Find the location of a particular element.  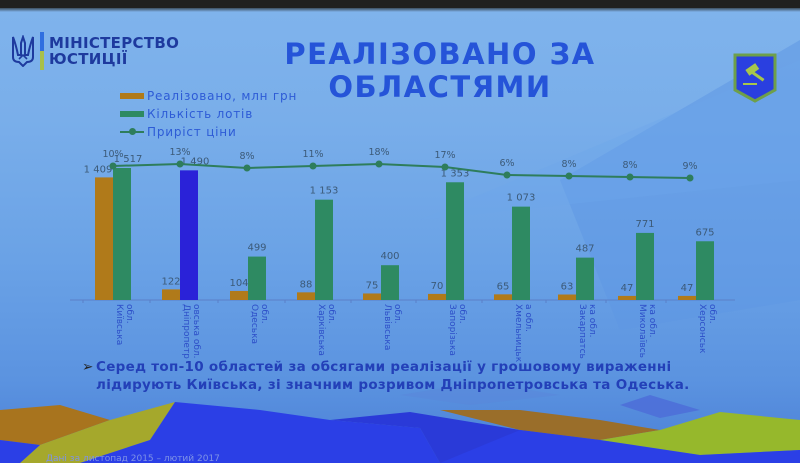

value-label-lots: 1 353 is located at coordinates (455, 173).